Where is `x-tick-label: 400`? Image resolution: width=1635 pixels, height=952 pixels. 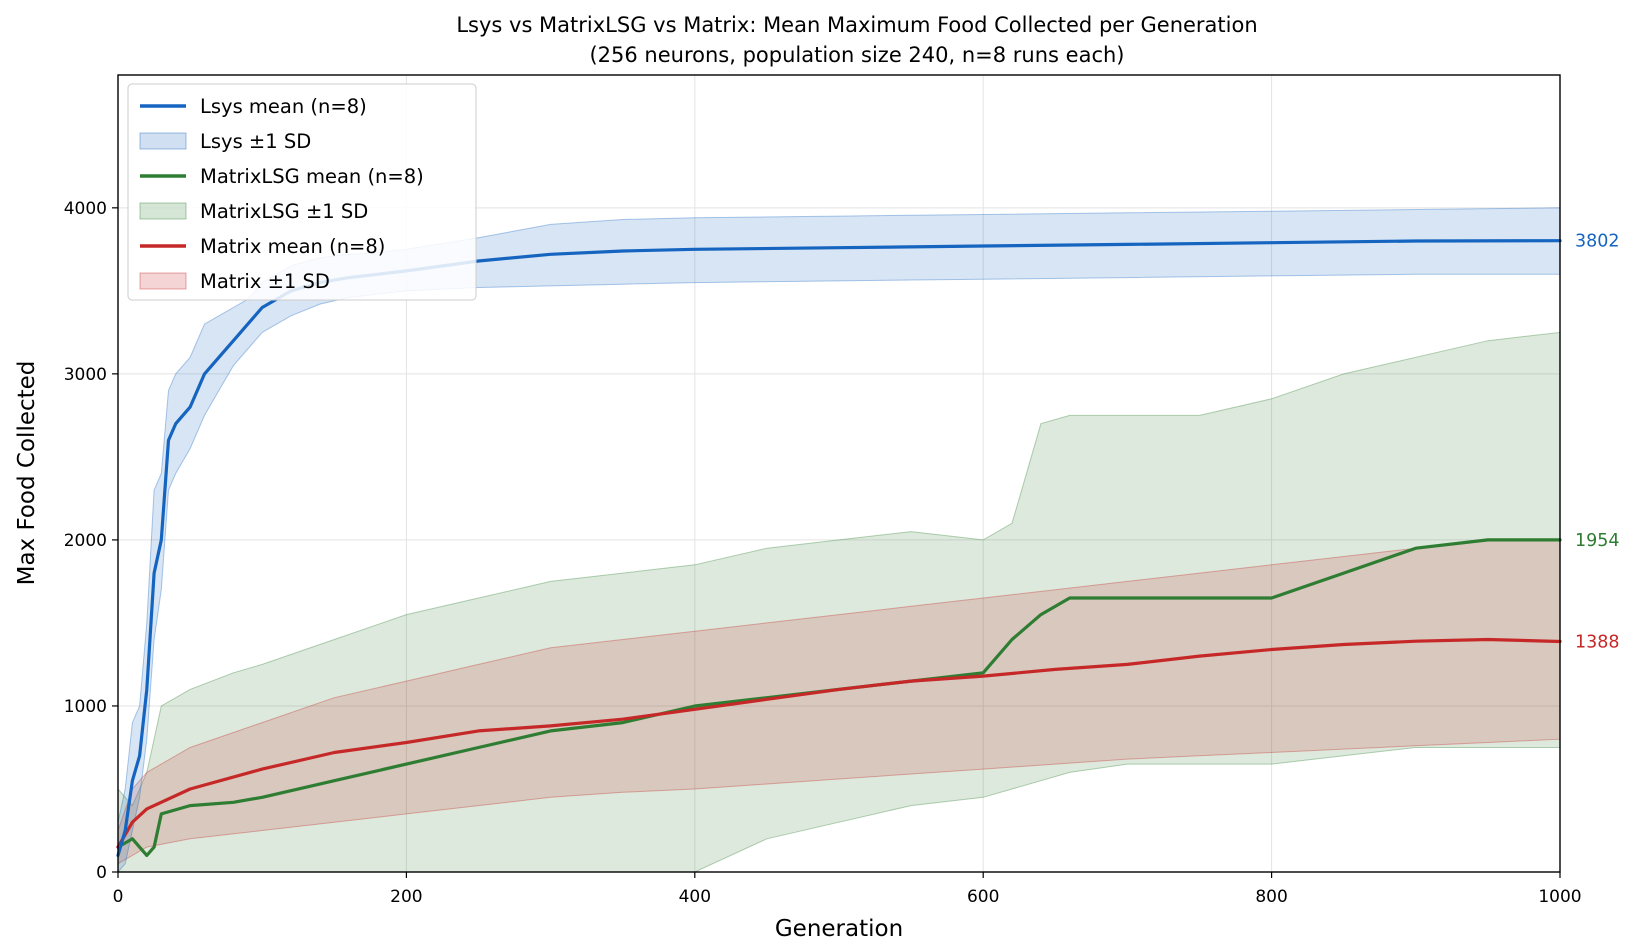
x-tick-label: 400 is located at coordinates (695, 897).